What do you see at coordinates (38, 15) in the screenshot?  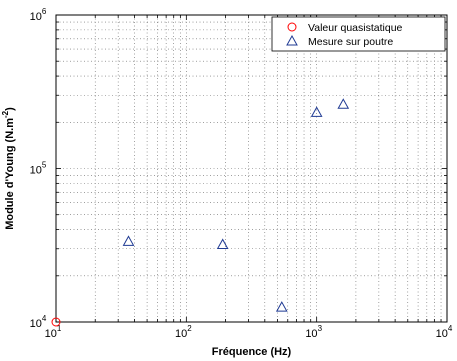 I see `y-tick-label: 10⁶` at bounding box center [38, 15].